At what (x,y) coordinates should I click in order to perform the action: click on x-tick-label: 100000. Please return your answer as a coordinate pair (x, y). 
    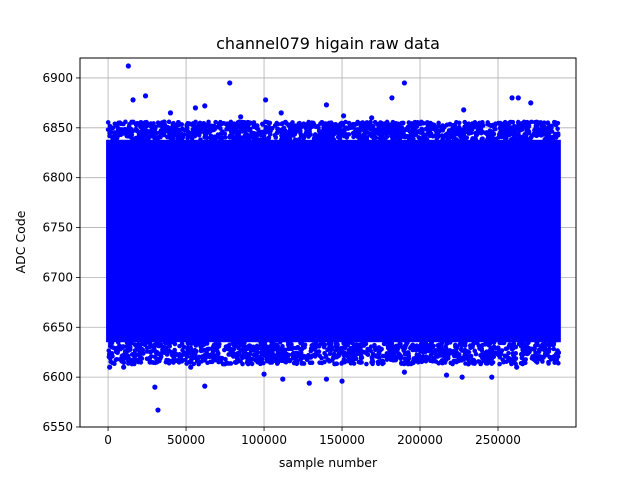
    Looking at the image, I should click on (264, 440).